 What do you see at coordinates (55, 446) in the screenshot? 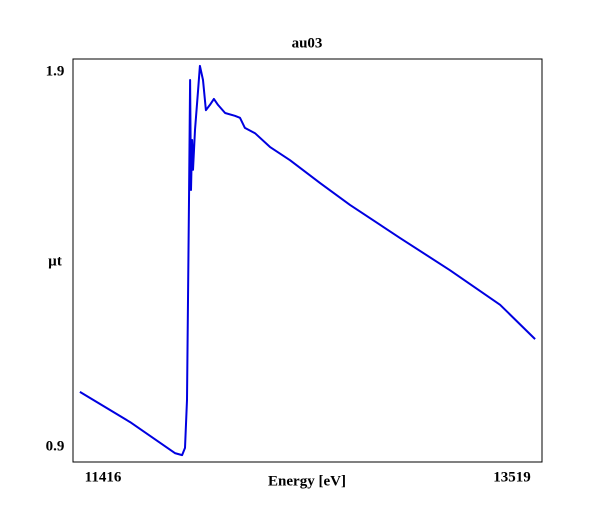
I see `y-tick-label: 0.9` at bounding box center [55, 446].